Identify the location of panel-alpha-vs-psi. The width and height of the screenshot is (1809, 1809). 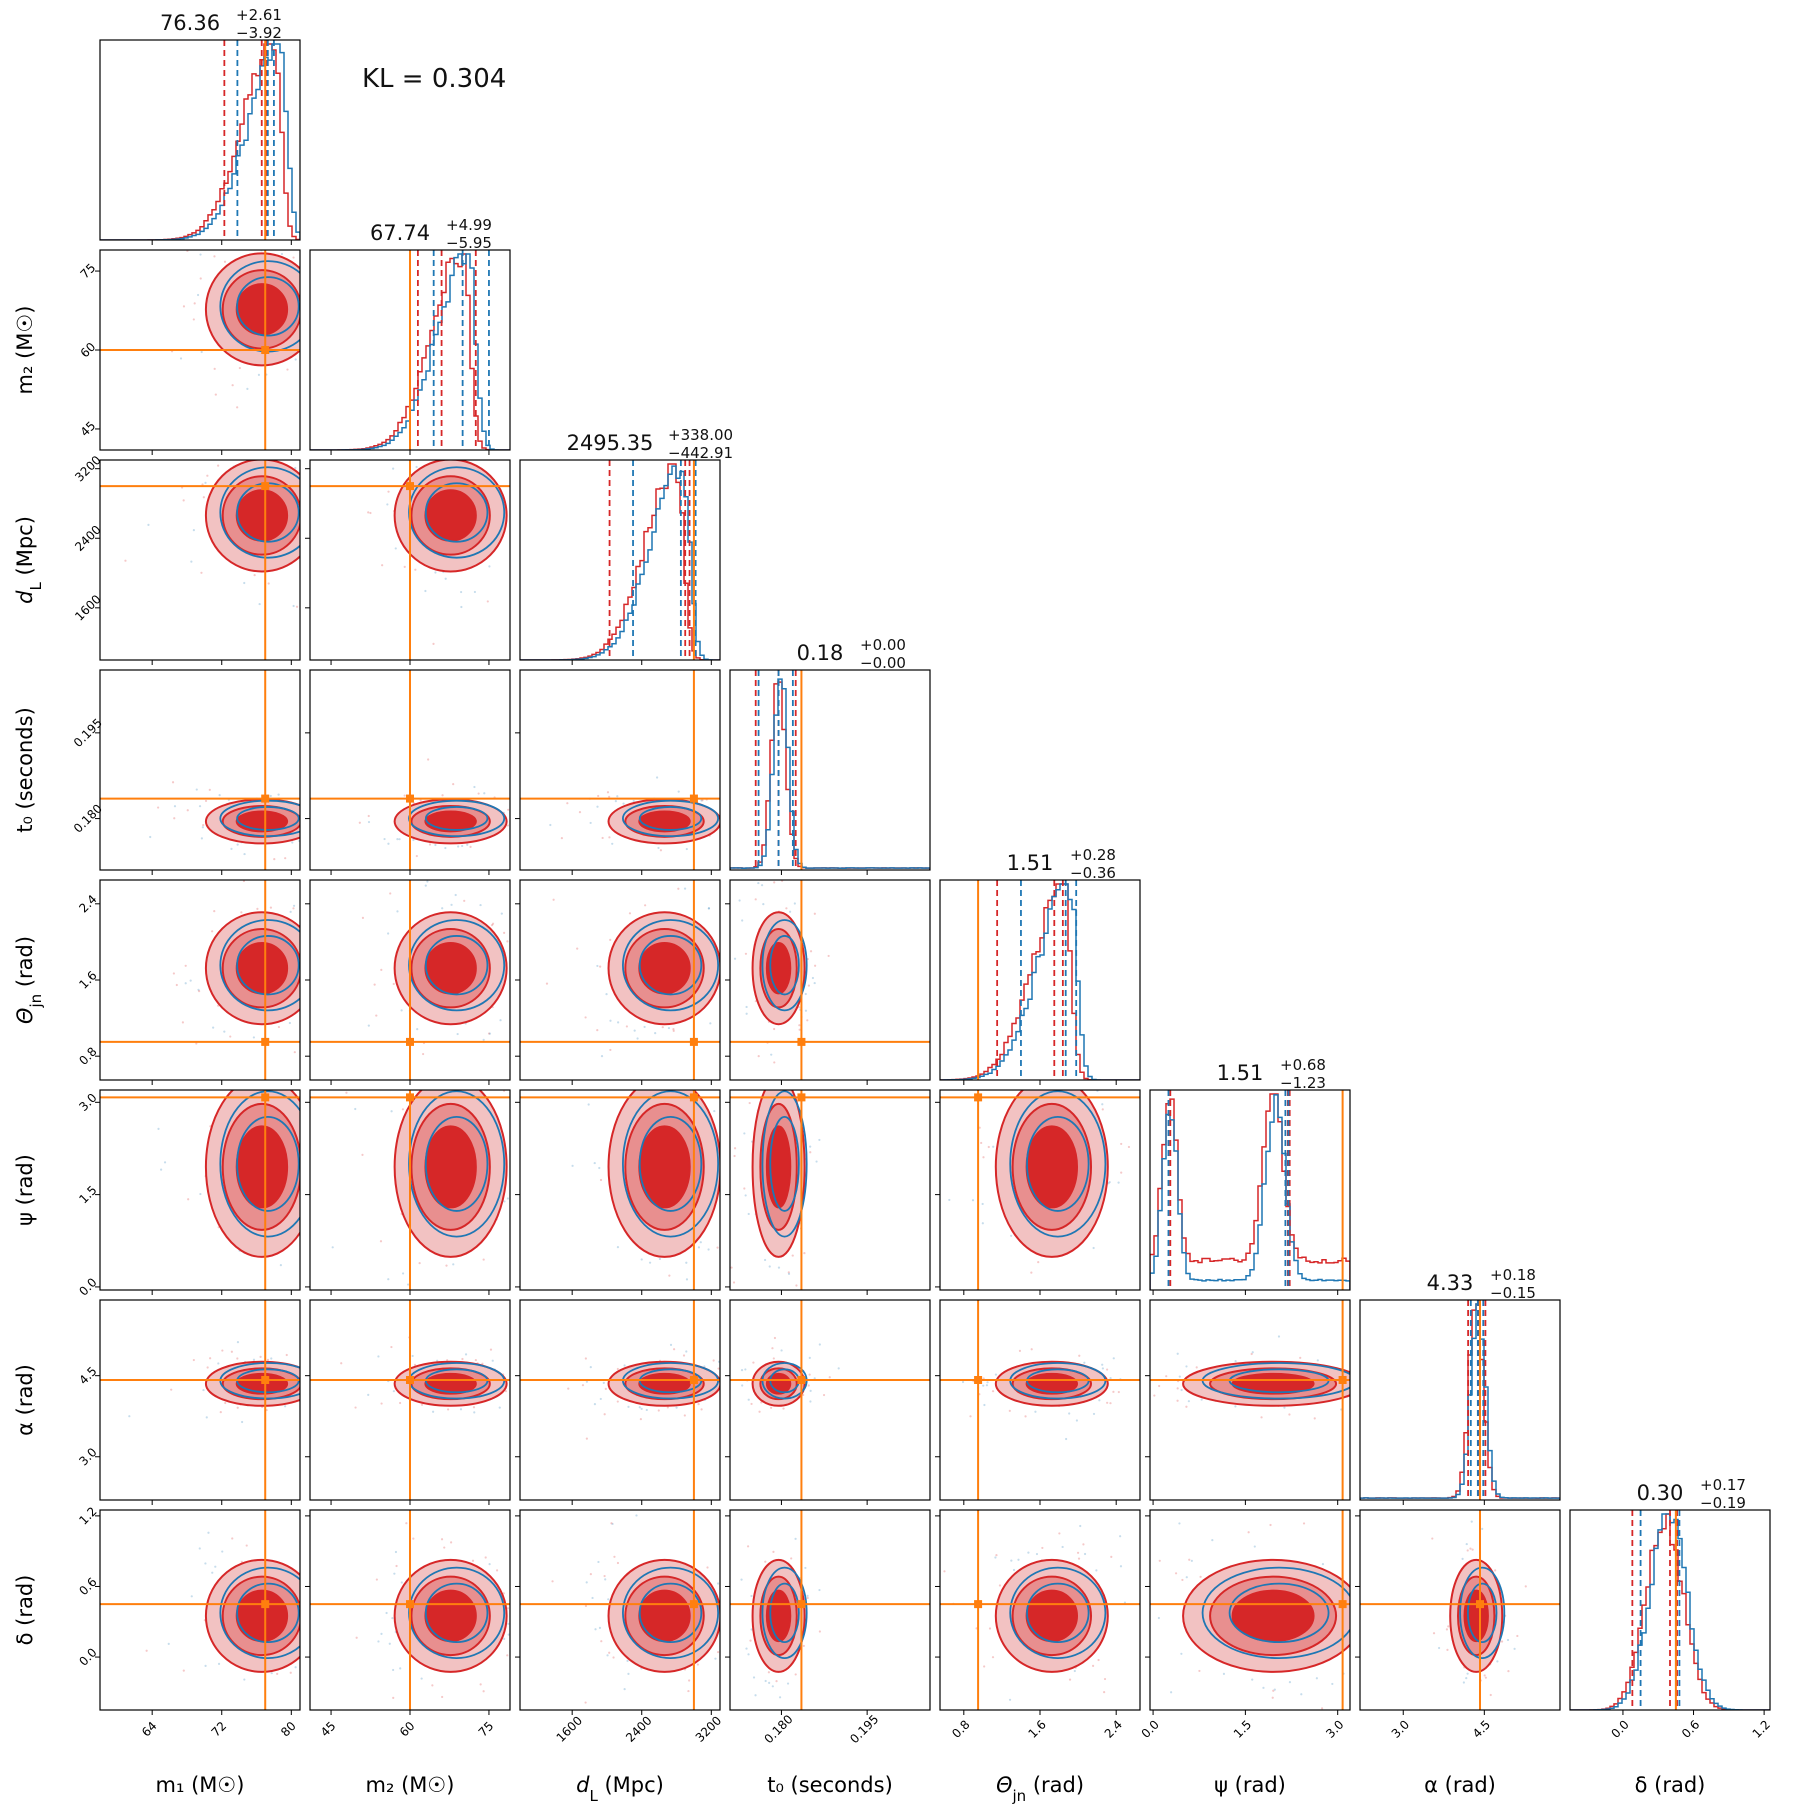
(1258, 1402).